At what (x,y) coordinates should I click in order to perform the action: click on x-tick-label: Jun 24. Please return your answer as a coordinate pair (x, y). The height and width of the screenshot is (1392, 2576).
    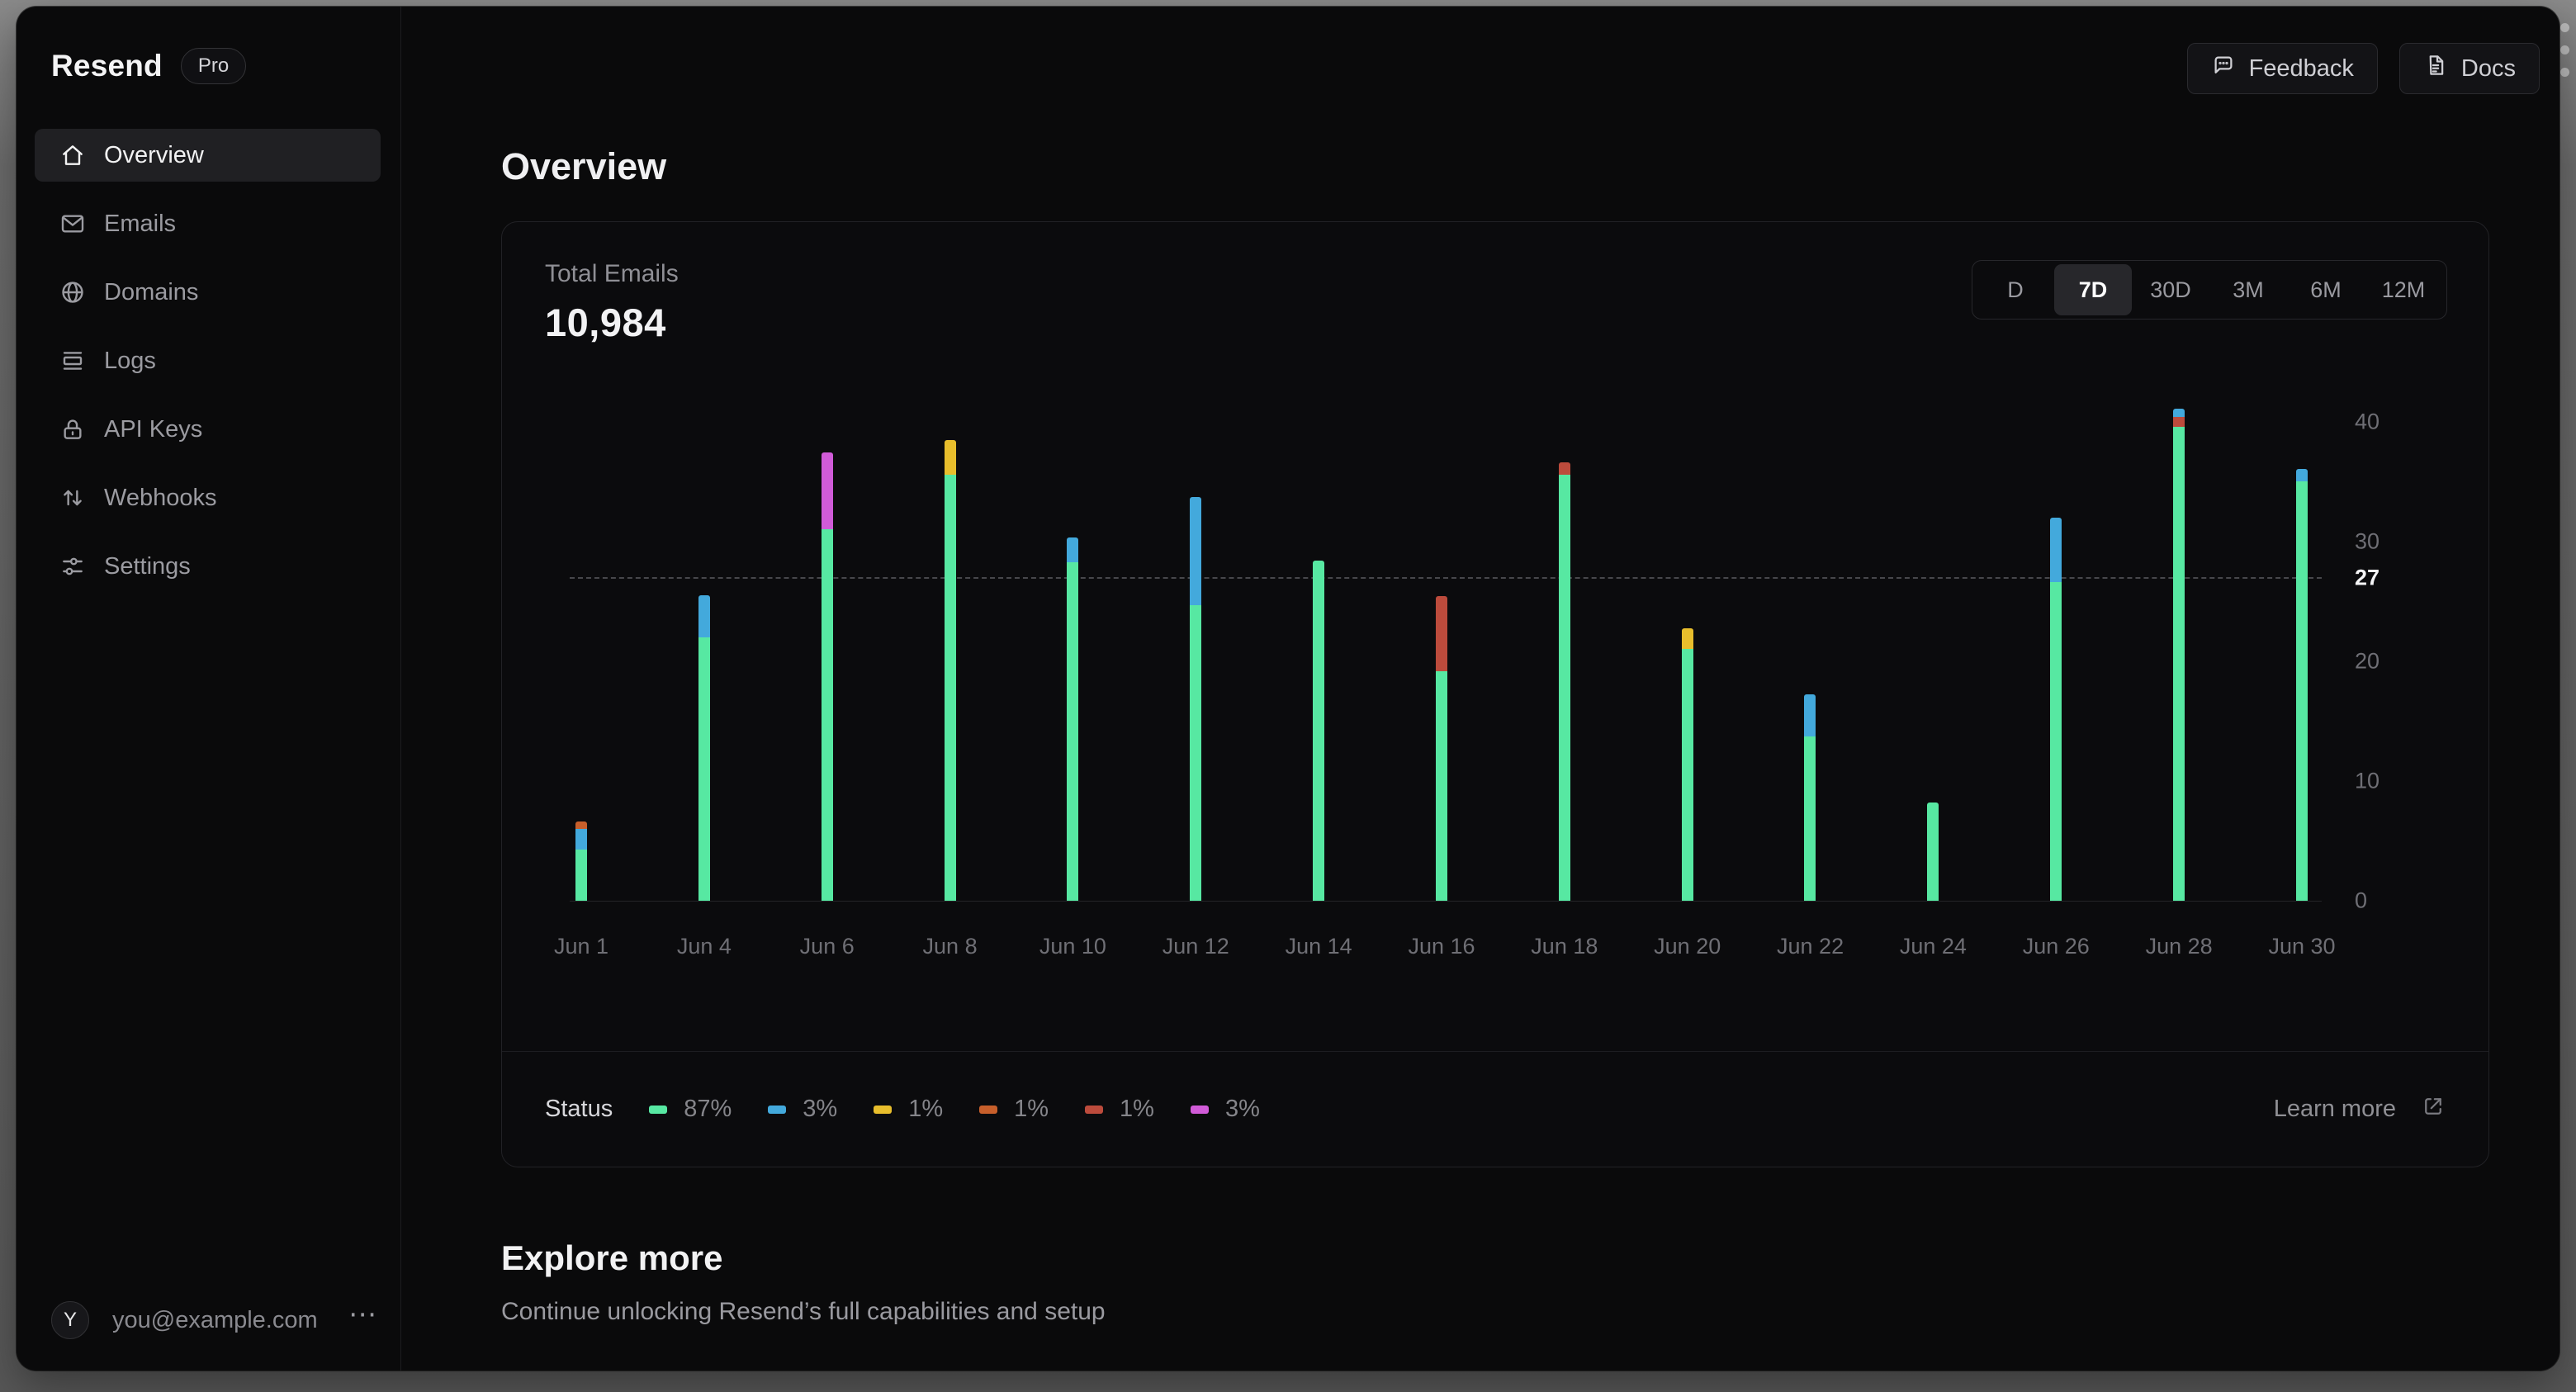
    Looking at the image, I should click on (1933, 947).